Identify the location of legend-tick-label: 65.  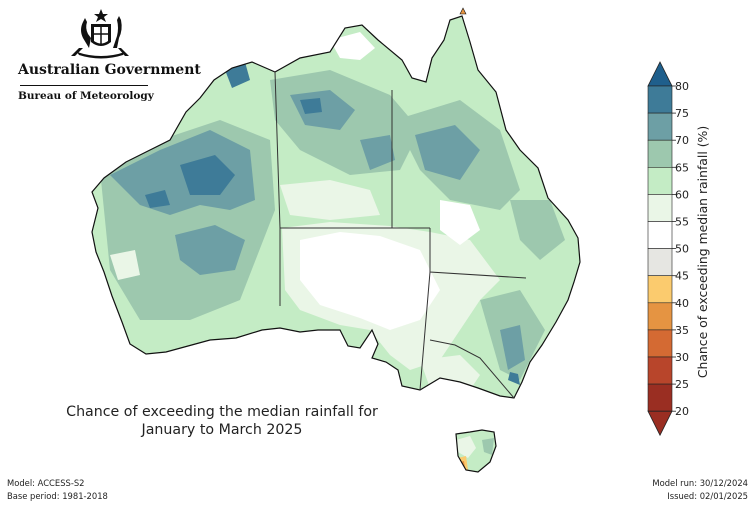
(682, 167).